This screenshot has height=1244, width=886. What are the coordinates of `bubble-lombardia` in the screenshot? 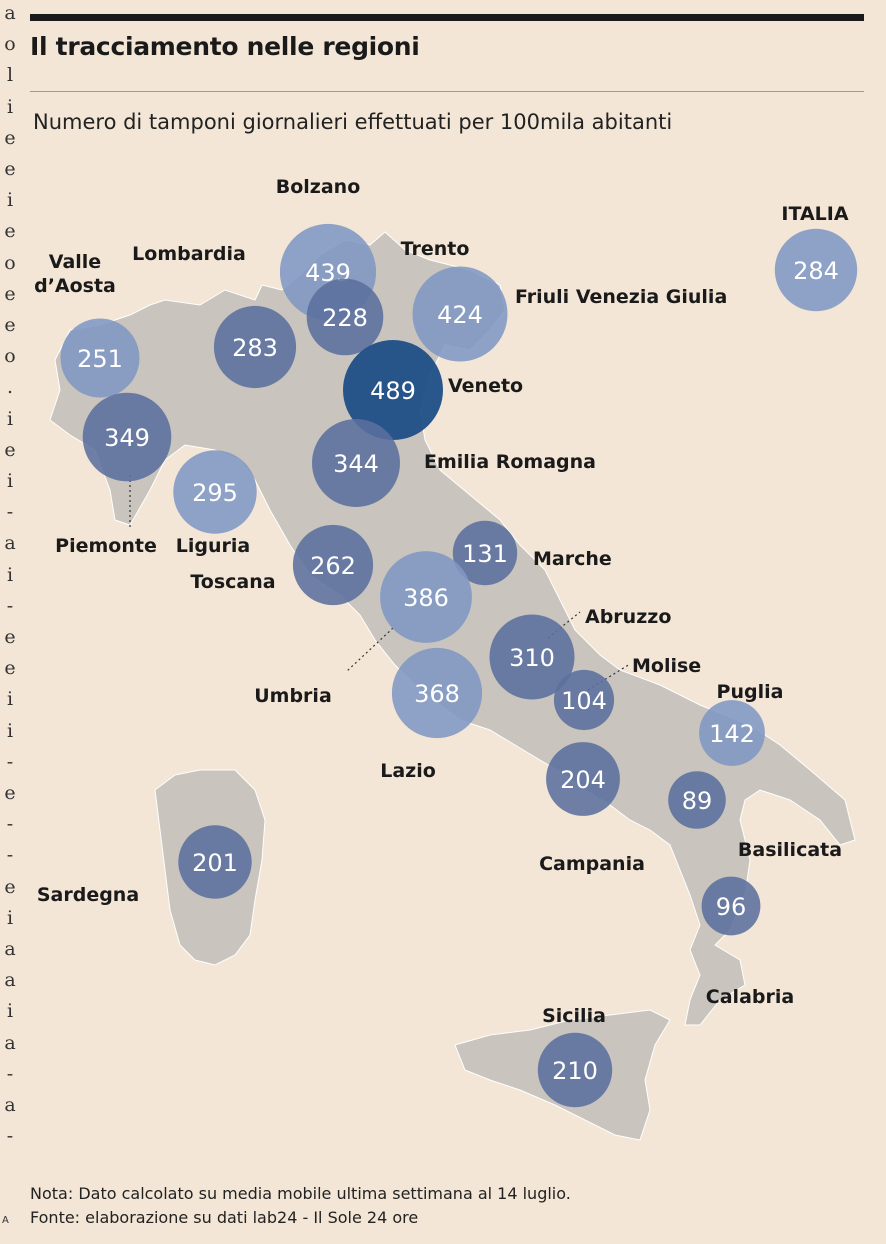 It's located at (255, 347).